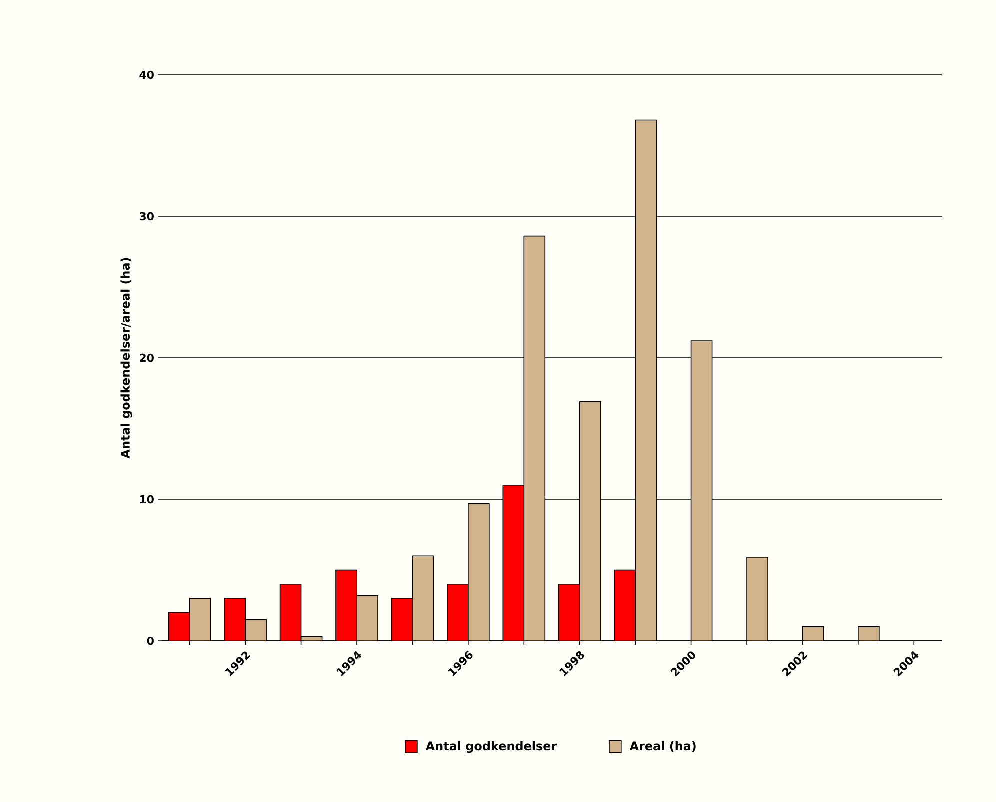  I want to click on y-axis-title: Antal godkendelser/areal (ha), so click(126, 358).